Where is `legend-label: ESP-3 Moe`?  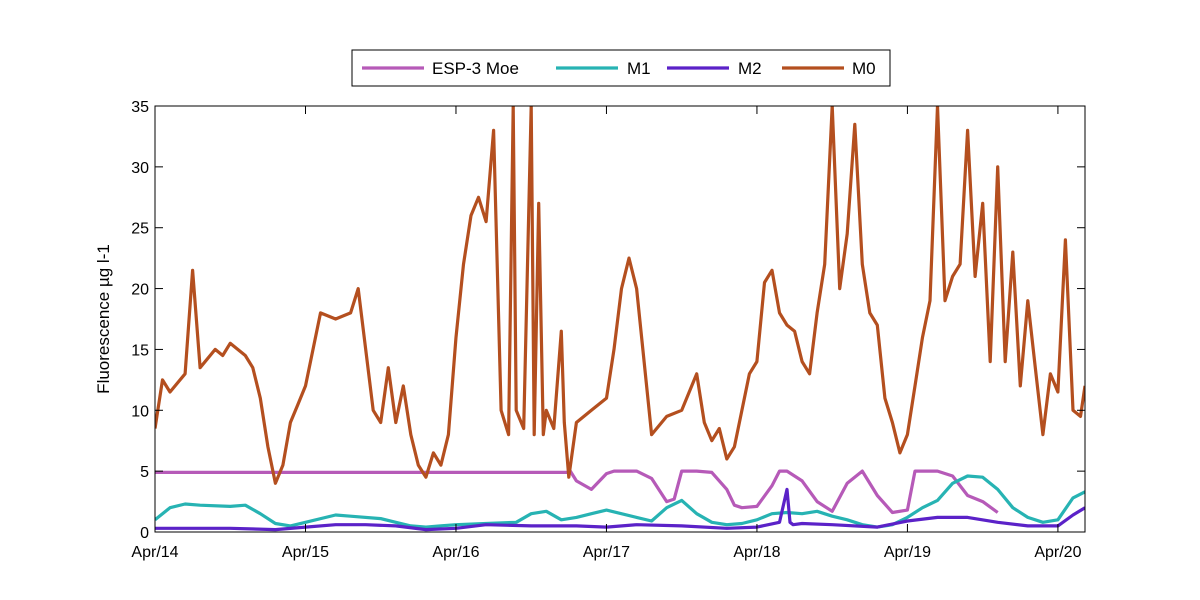 legend-label: ESP-3 Moe is located at coordinates (475, 68).